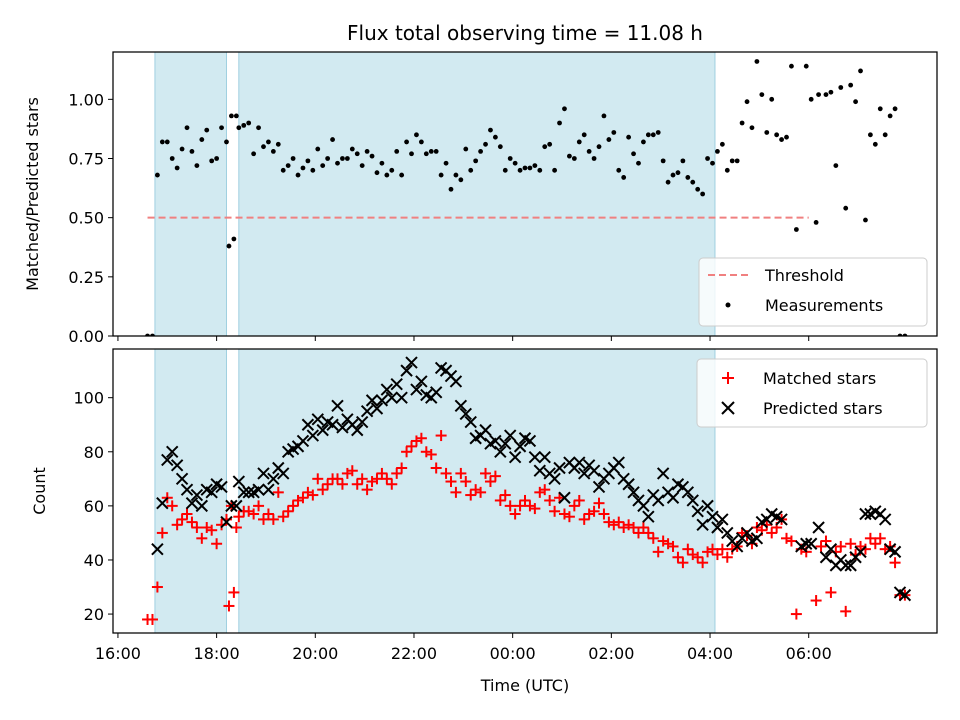  Describe the element at coordinates (86, 218) in the screenshot. I see `top-ytick-label-2: 0.50` at that location.